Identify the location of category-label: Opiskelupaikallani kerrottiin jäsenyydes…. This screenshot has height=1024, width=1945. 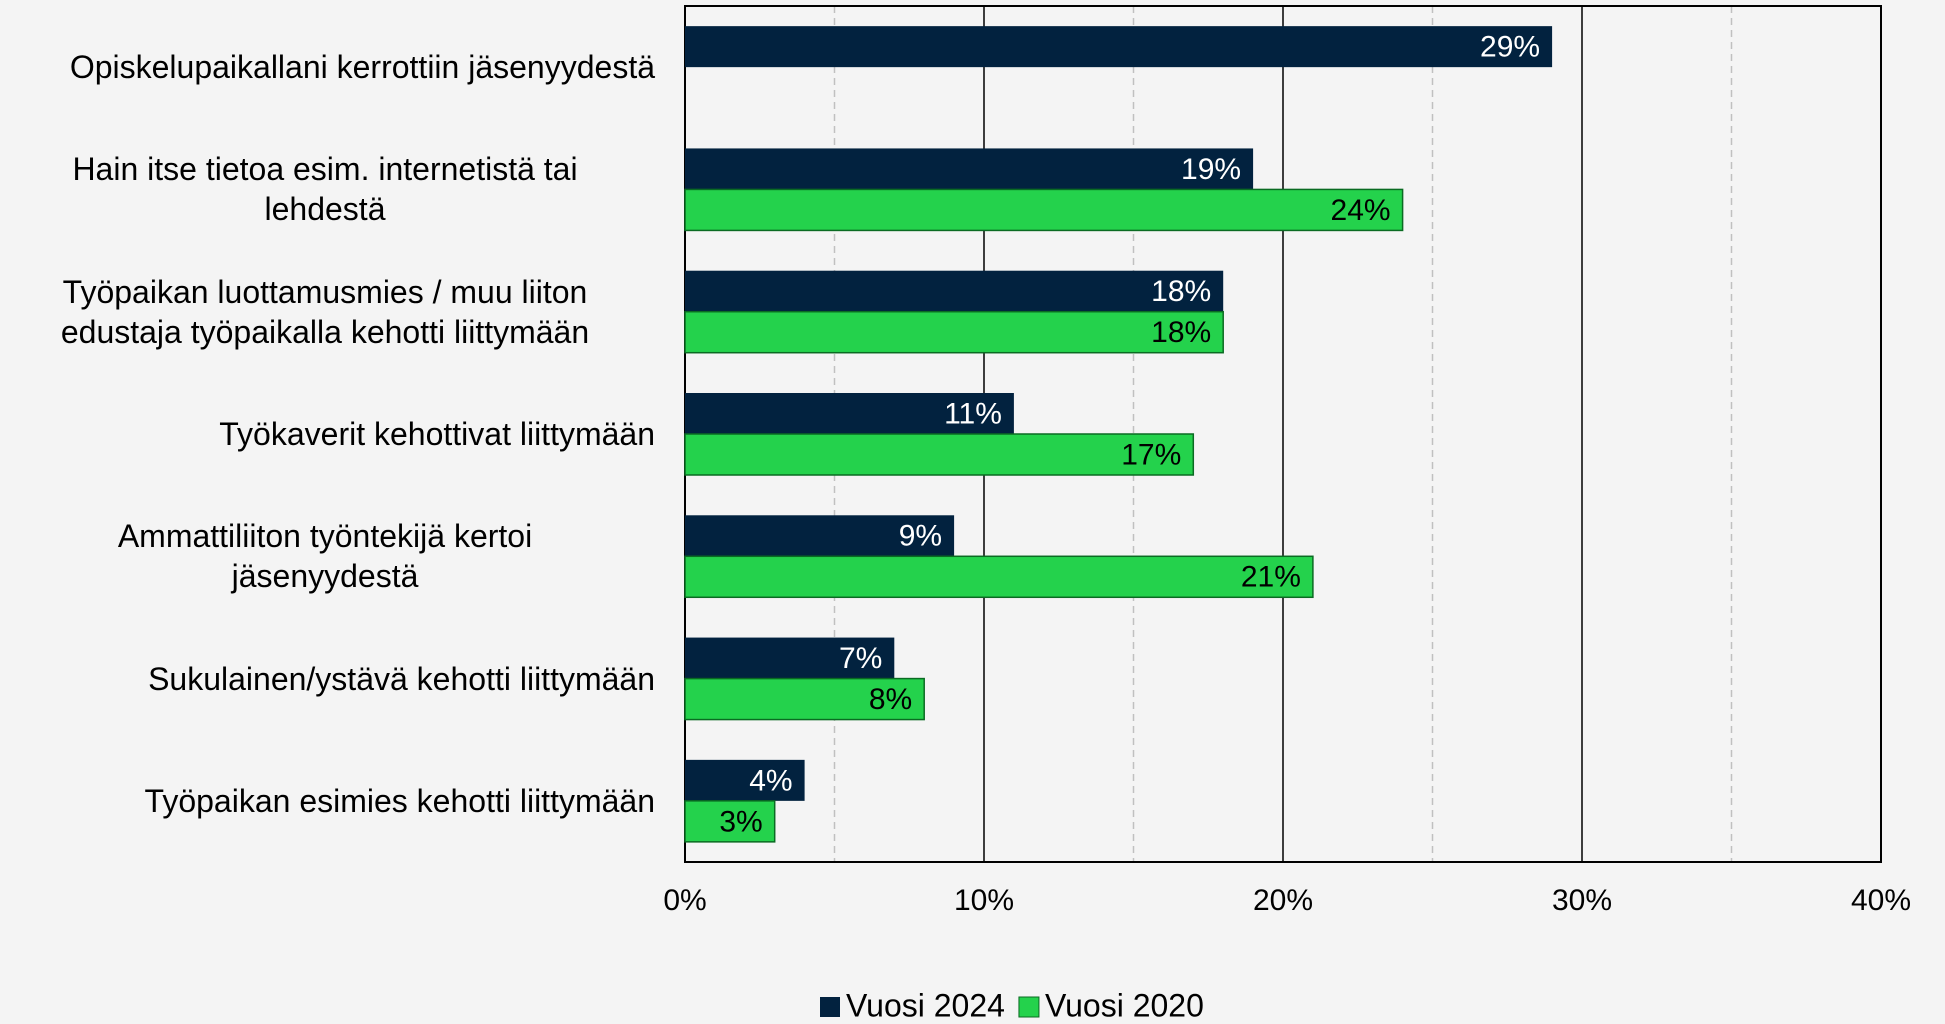
(362, 67).